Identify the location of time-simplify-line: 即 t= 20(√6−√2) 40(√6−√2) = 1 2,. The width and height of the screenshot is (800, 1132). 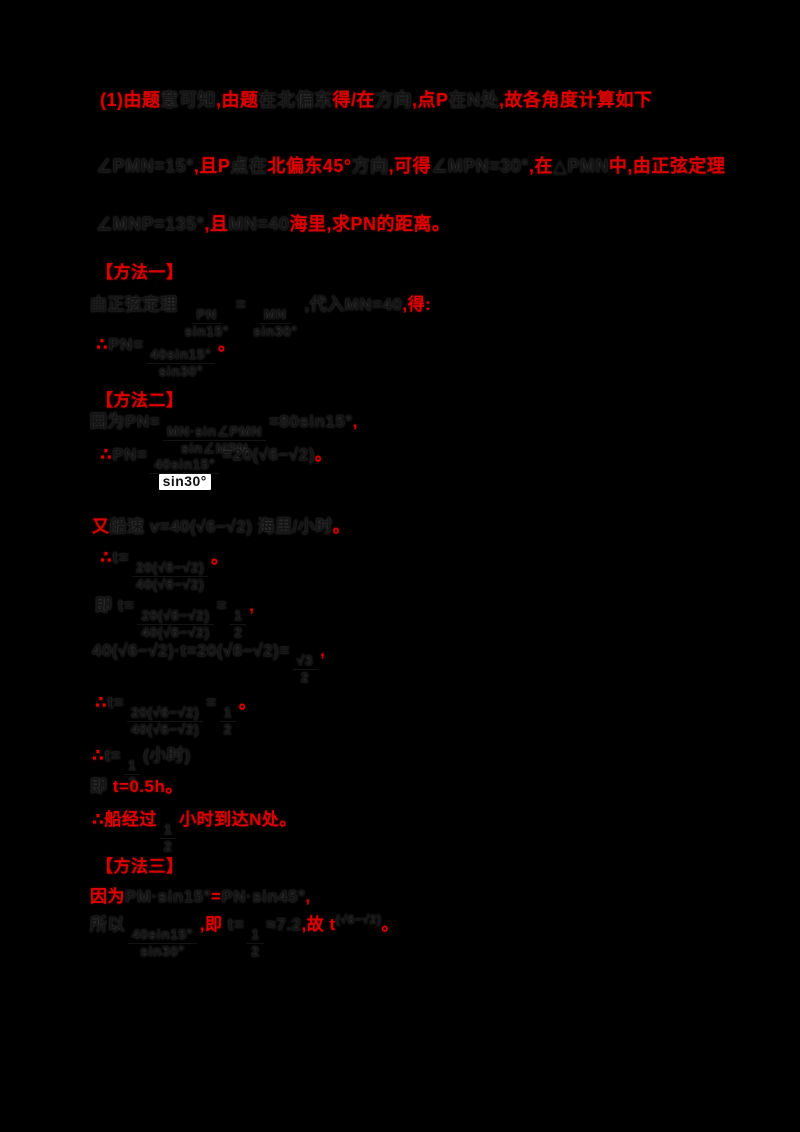
(174, 616).